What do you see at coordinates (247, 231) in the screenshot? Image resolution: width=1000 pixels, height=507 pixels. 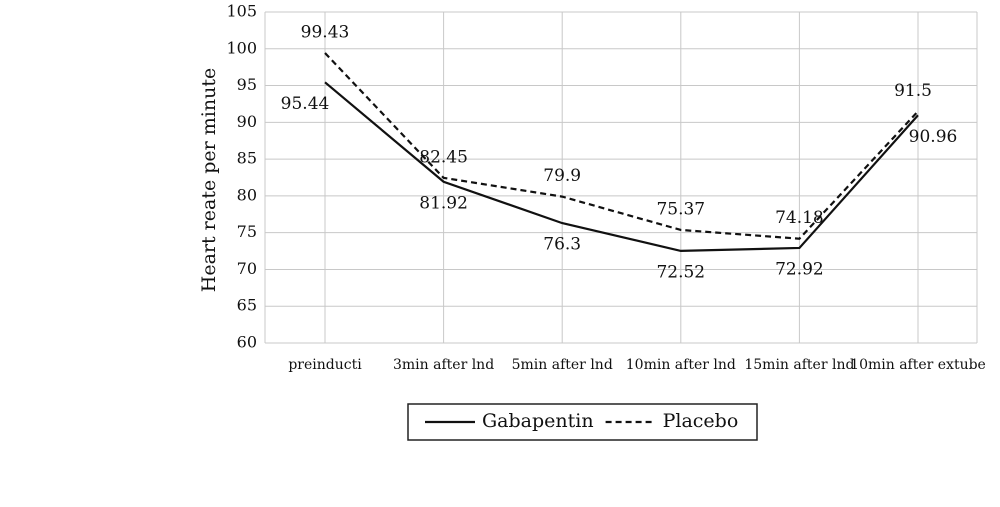 I see `y-tick-label: 75` at bounding box center [247, 231].